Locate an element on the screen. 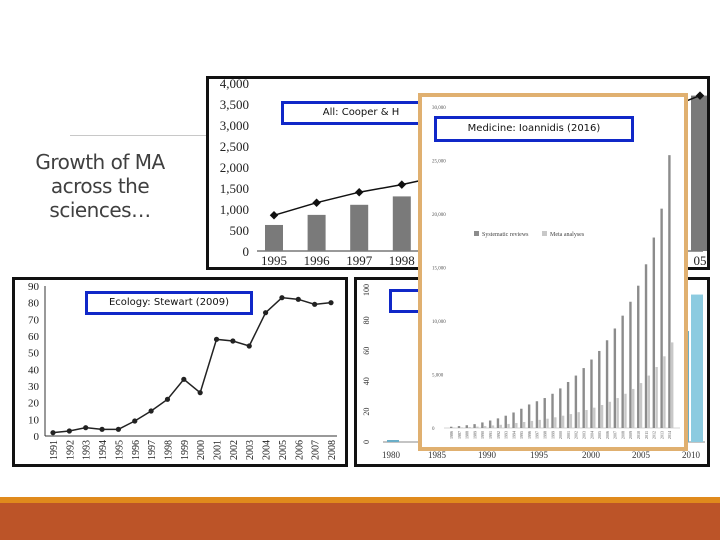  cooper-y-tick: 2,500 is located at coordinates (234, 146).